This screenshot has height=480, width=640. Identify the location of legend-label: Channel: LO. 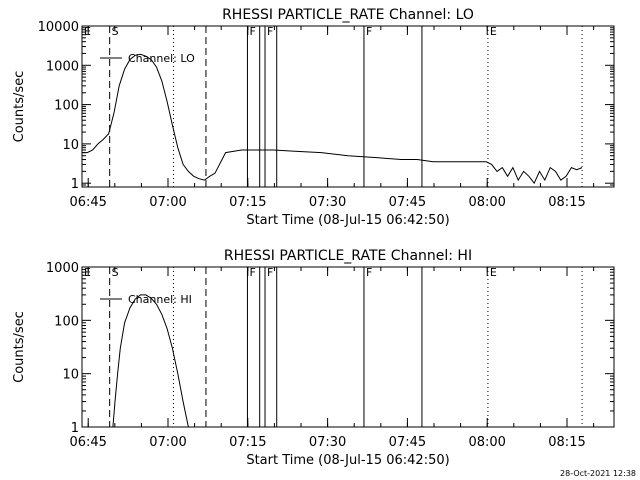
(161, 58).